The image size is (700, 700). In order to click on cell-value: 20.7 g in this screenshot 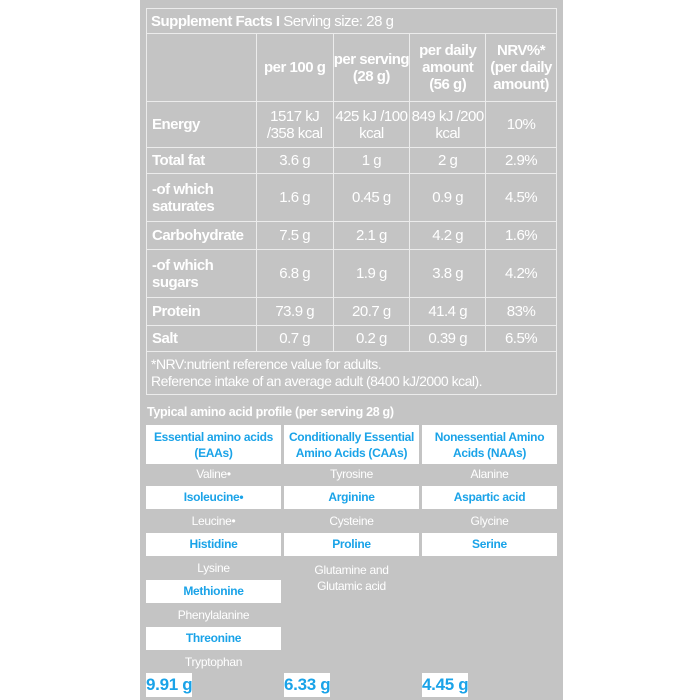, I will do `click(371, 311)`.